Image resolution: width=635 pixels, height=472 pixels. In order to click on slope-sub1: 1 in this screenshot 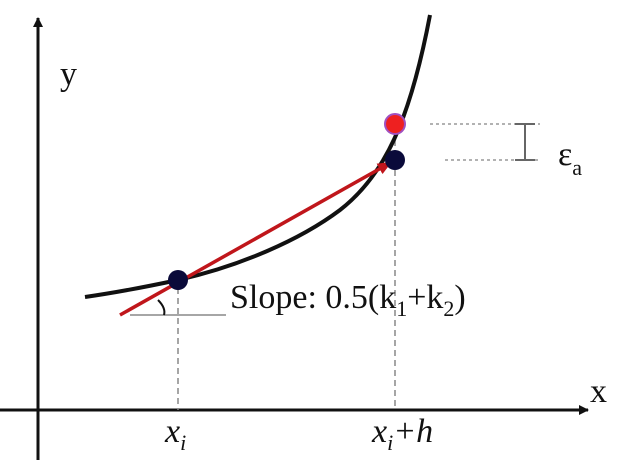, I will do `click(401, 308)`.